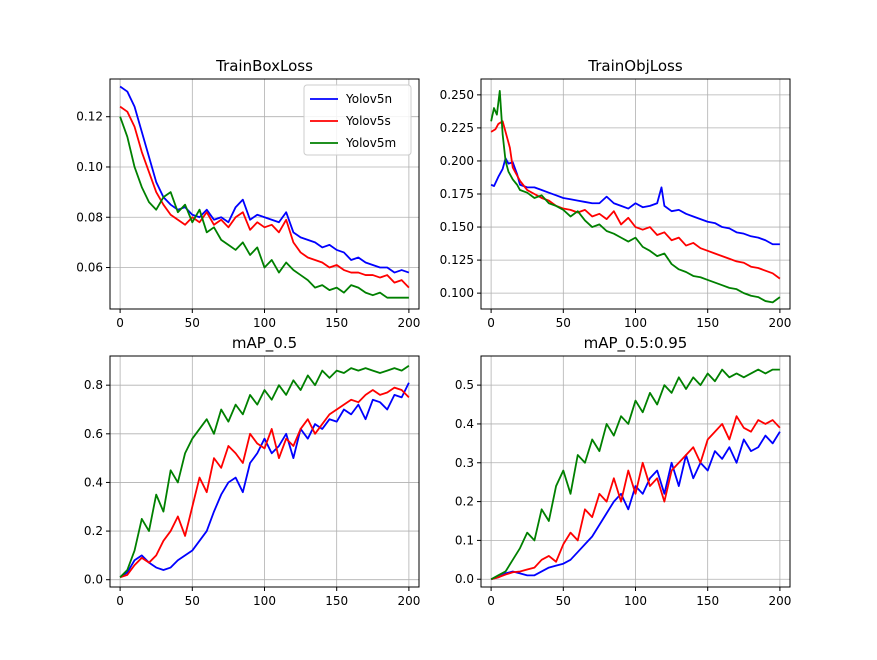 The height and width of the screenshot is (660, 877). Describe the element at coordinates (464, 540) in the screenshot. I see `y-tick-label: 0.1` at that location.